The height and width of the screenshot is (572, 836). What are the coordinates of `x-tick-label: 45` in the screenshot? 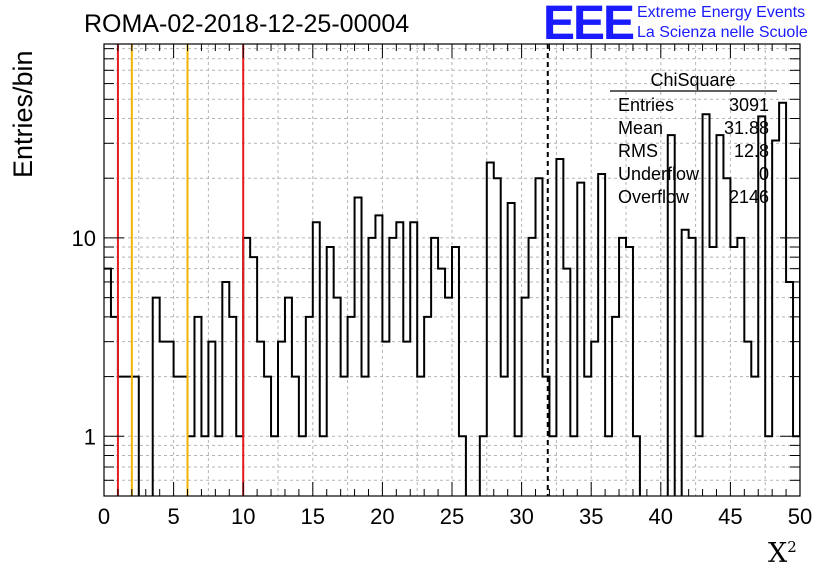 It's located at (730, 516).